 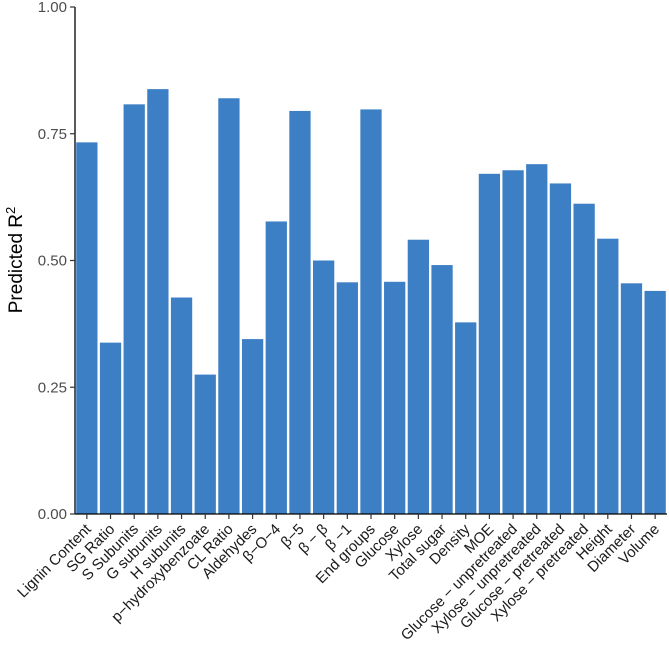 I want to click on y-tick-label-4: 1.00, so click(x=52, y=8).